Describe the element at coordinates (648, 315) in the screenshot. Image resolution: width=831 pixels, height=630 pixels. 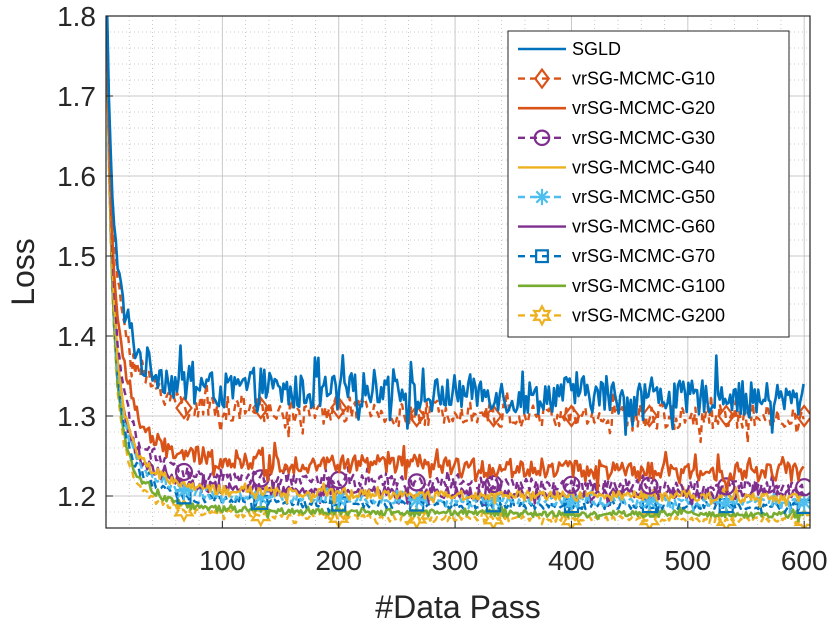
I see `legend-label: vrSG-MCMC-G200` at that location.